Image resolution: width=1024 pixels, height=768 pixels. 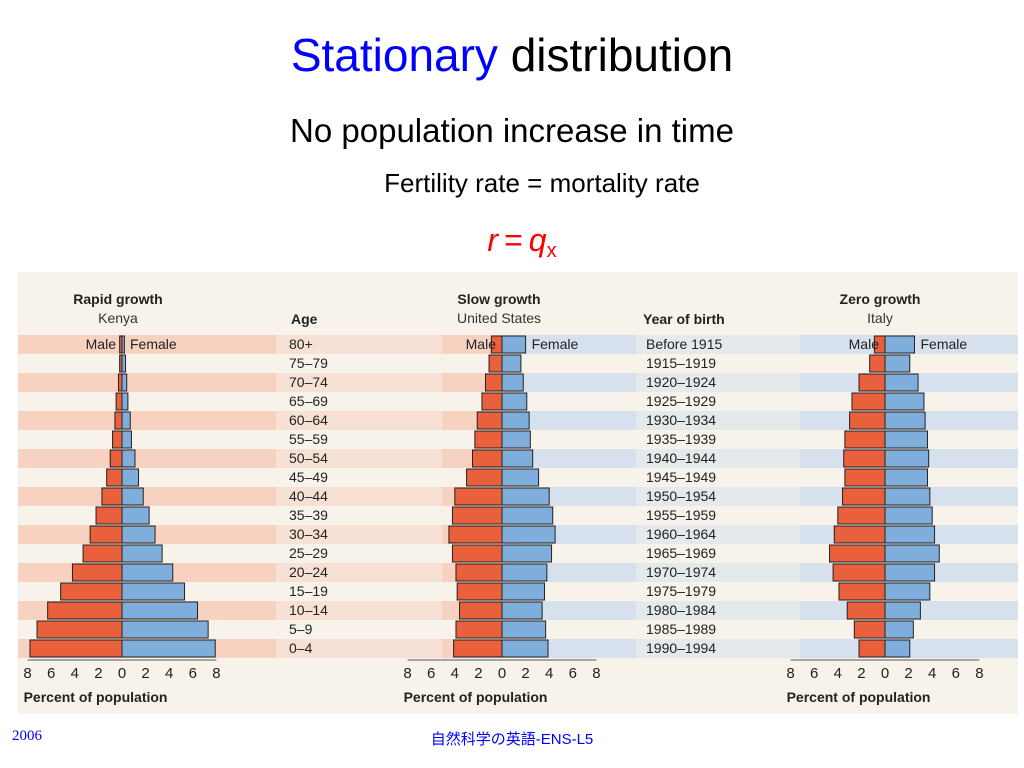 What do you see at coordinates (481, 344) in the screenshot?
I see `p2-male-label: Male` at bounding box center [481, 344].